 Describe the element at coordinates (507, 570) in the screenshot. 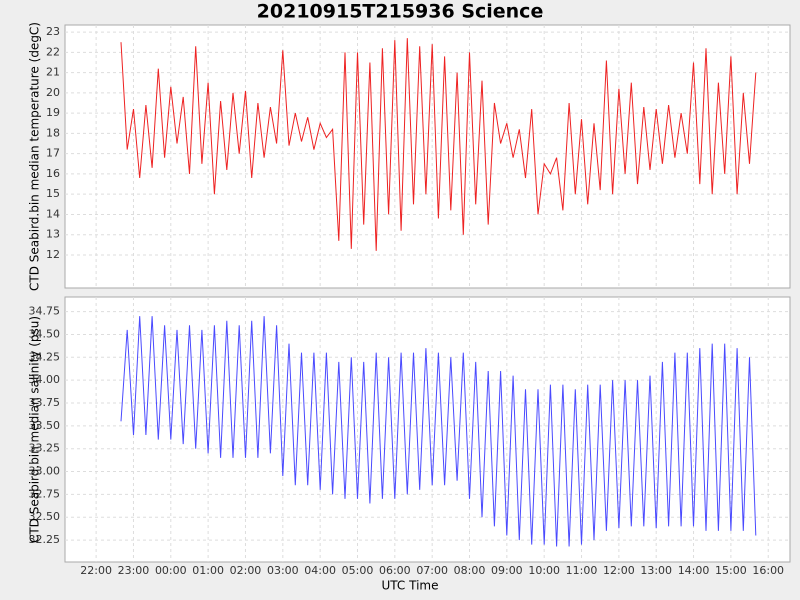

I see `x-tick-label: 09:00` at that location.